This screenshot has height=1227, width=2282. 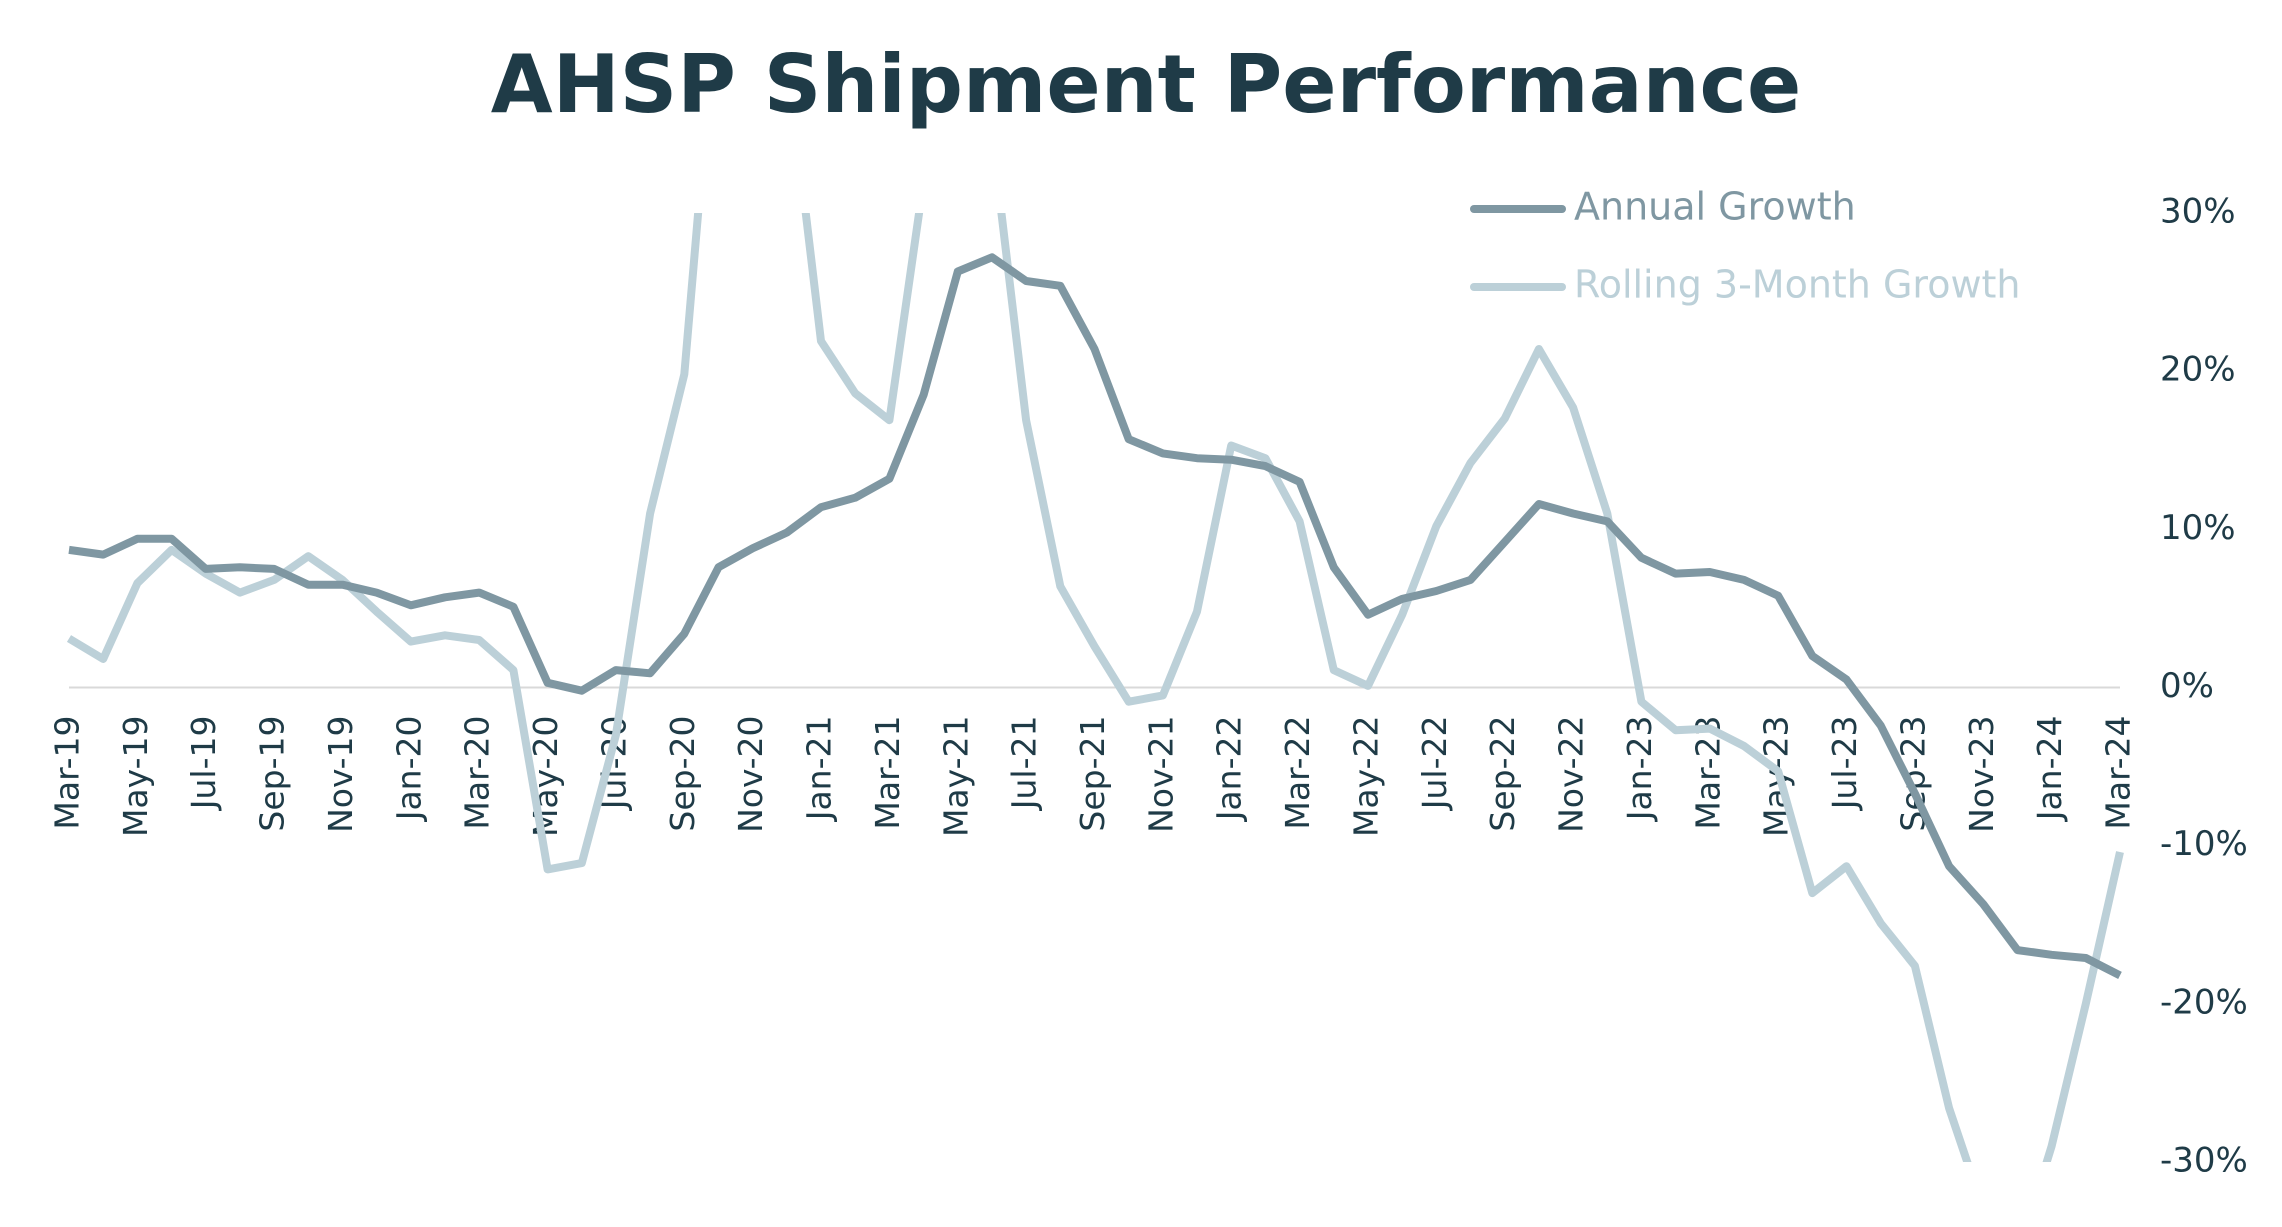 I want to click on y-tick-label: 30%, so click(x=2198, y=212).